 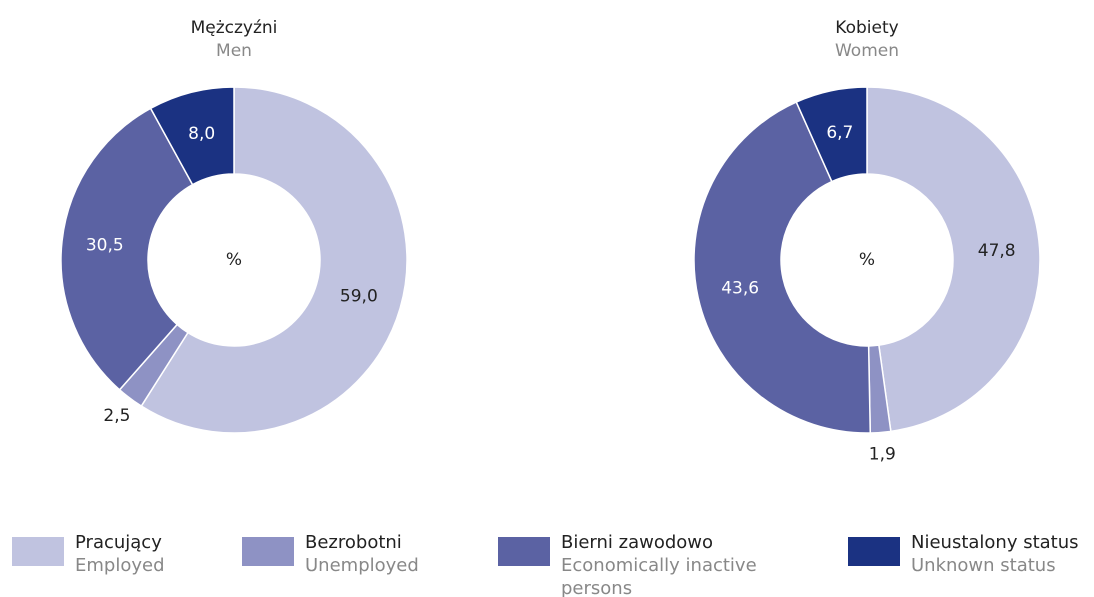 I want to click on legend-label: Bierni zawodowo, so click(x=637, y=542).